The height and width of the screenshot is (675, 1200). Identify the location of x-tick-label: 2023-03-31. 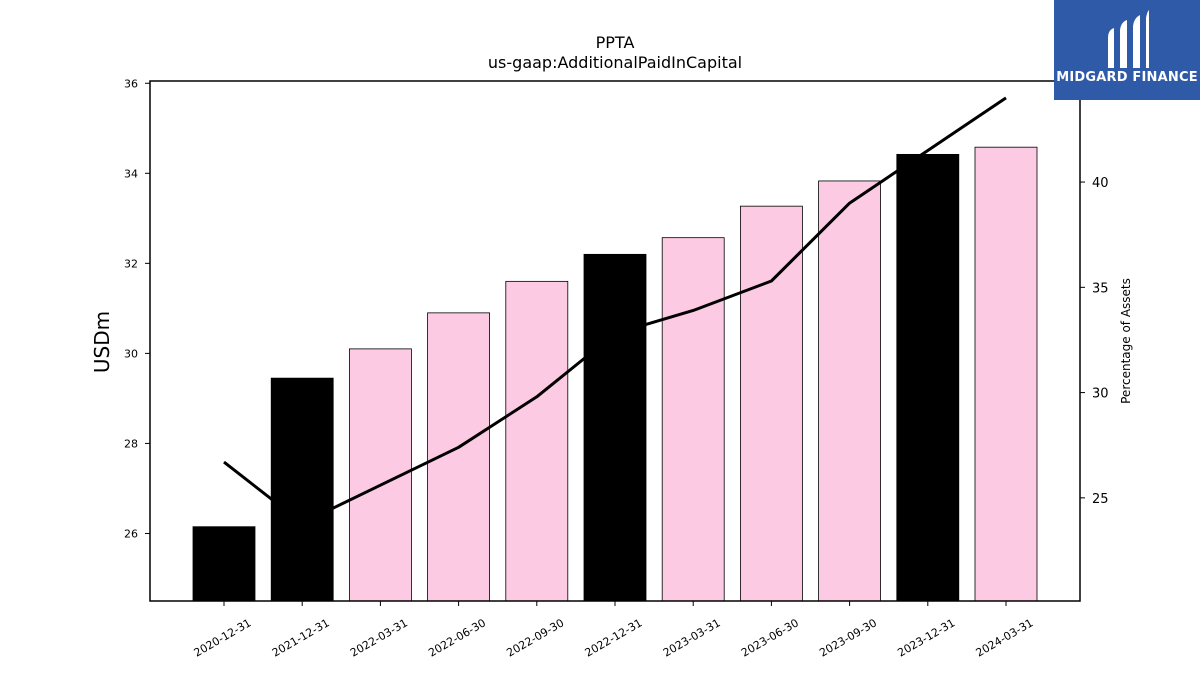
(692, 637).